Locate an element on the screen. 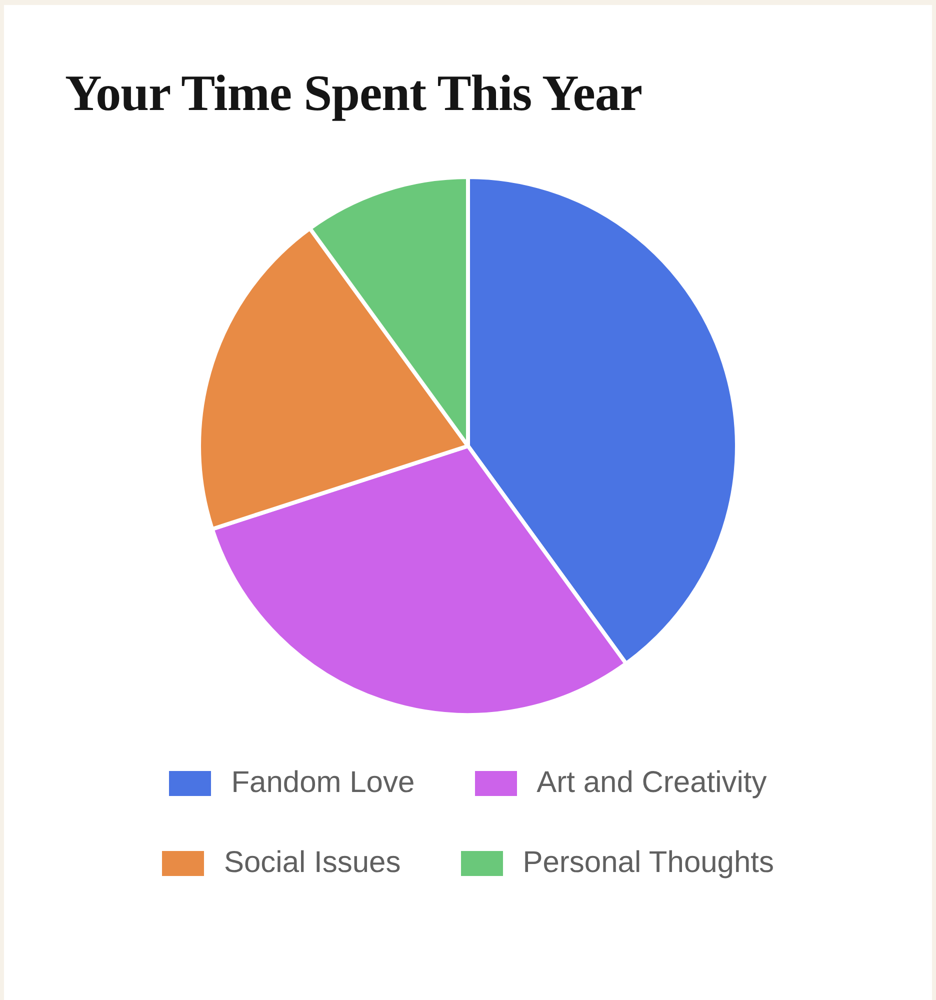 Image resolution: width=936 pixels, height=1000 pixels. legend-label: Personal Thoughts is located at coordinates (648, 863).